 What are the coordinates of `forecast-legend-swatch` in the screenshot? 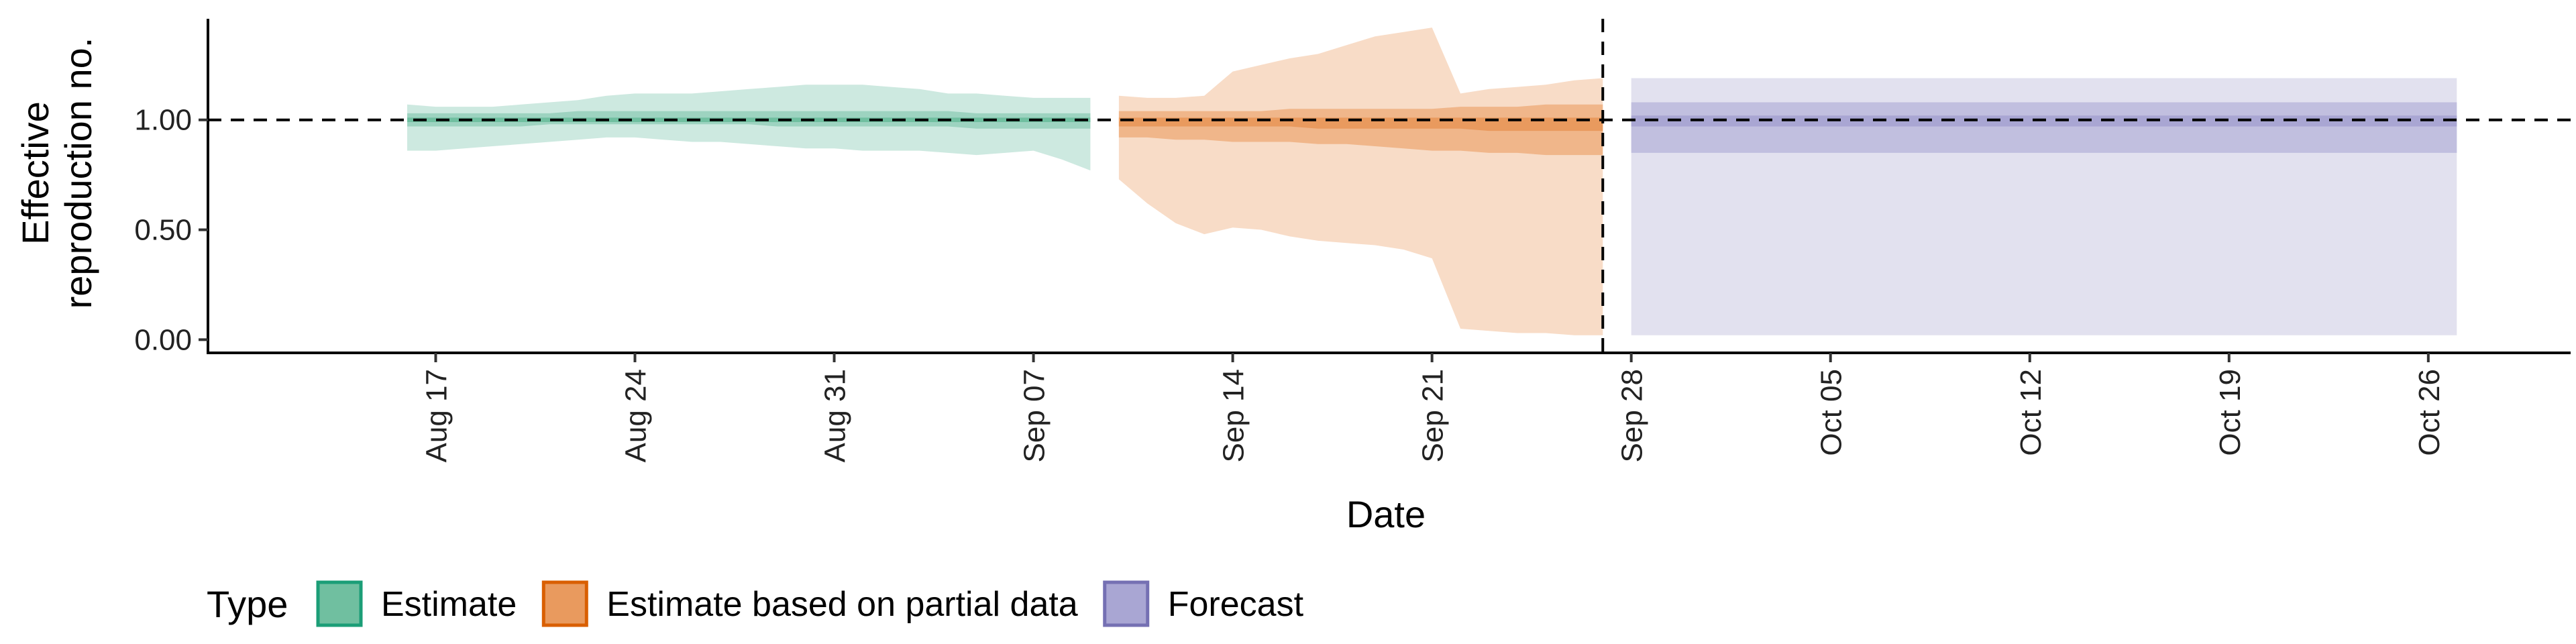 It's located at (1126, 603).